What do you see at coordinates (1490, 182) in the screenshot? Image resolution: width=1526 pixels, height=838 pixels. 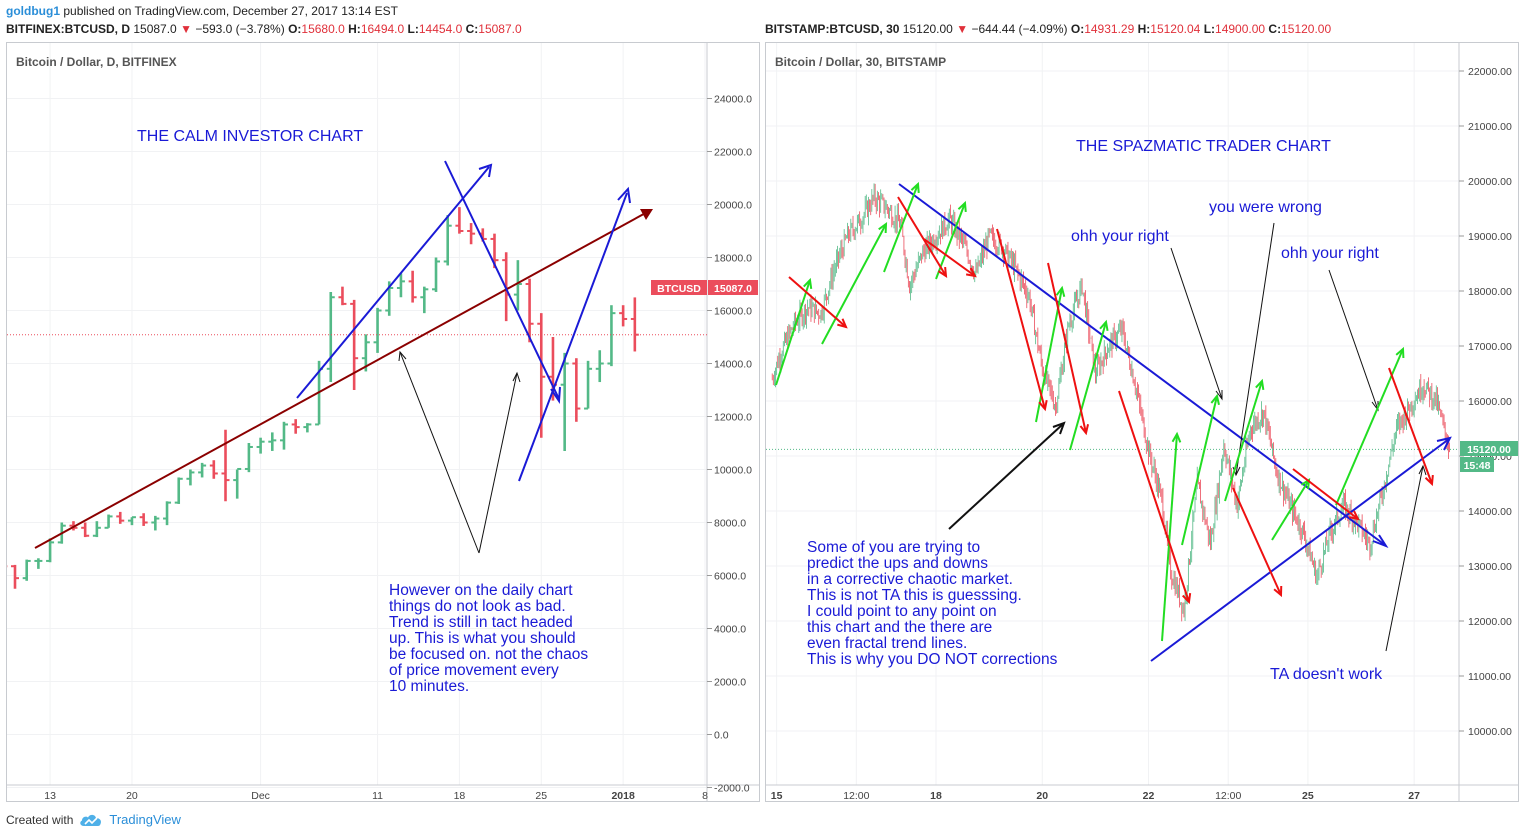 I see `price-tick-label: 20000.00` at bounding box center [1490, 182].